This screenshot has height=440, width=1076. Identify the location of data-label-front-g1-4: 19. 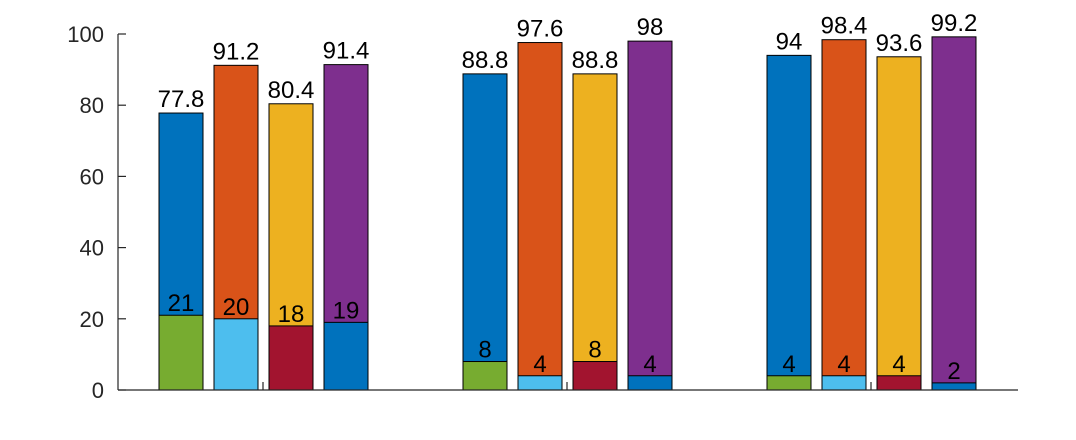
(346, 310).